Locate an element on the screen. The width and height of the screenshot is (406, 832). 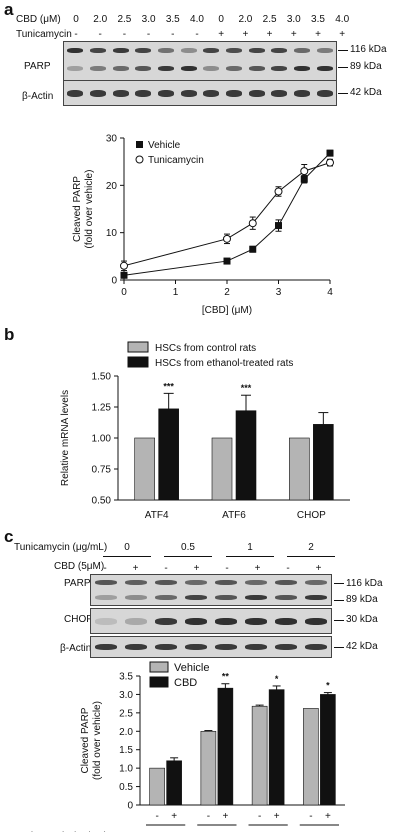
blot-label-chop: CHOP is located at coordinates (78, 619).